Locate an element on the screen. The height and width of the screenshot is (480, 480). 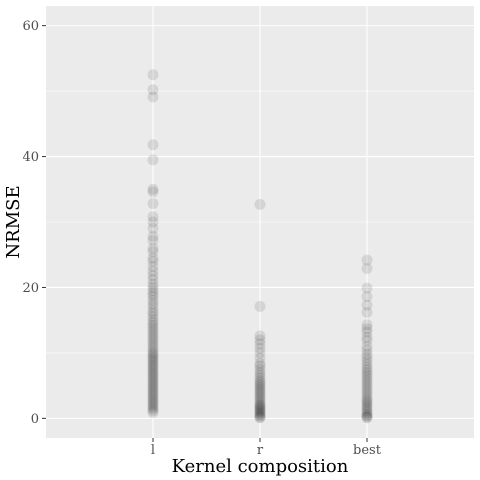
y-tick-label: 20 is located at coordinates (30, 288).